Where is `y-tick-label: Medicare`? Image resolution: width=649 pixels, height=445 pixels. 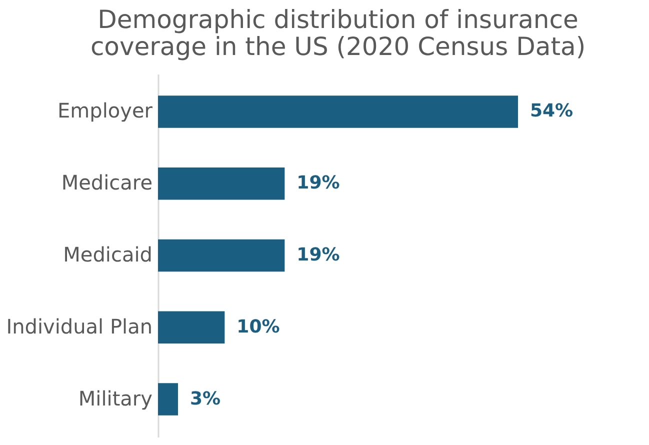 y-tick-label: Medicare is located at coordinates (106, 182).